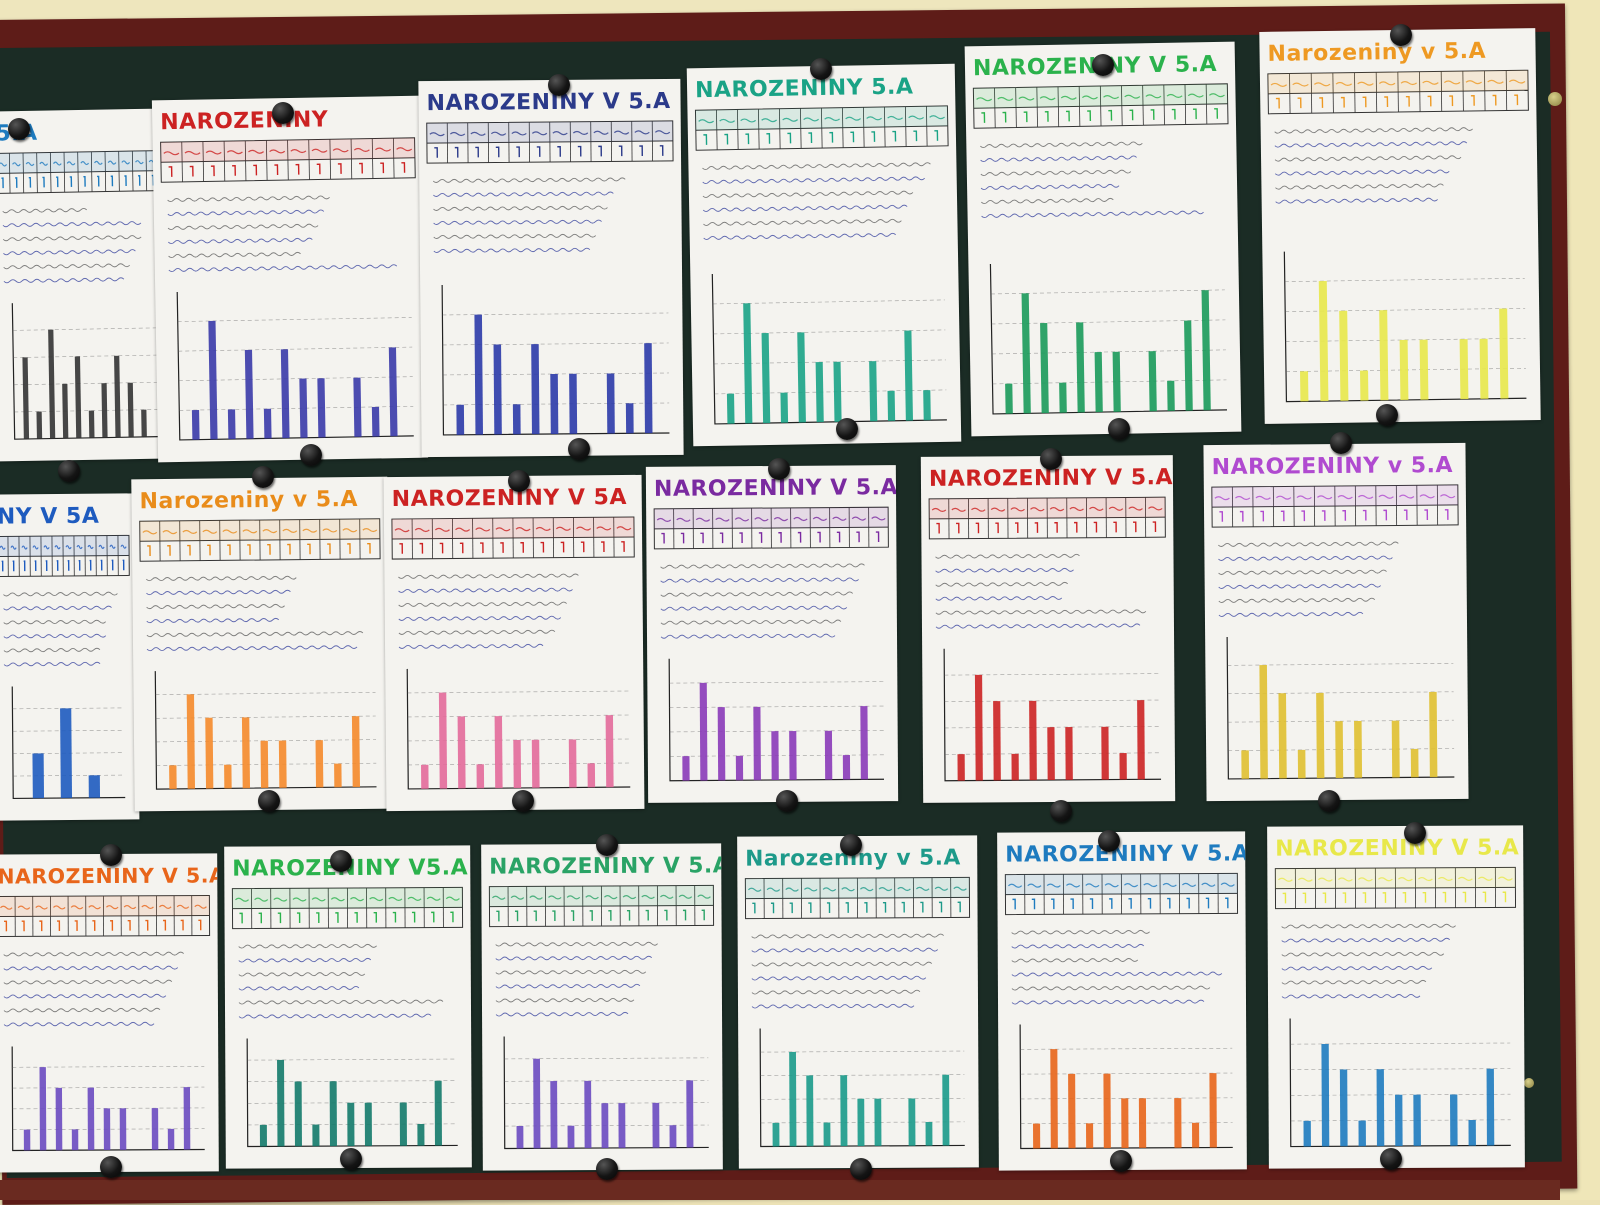  What do you see at coordinates (69, 656) in the screenshot?
I see `poster: NY V 5A` at bounding box center [69, 656].